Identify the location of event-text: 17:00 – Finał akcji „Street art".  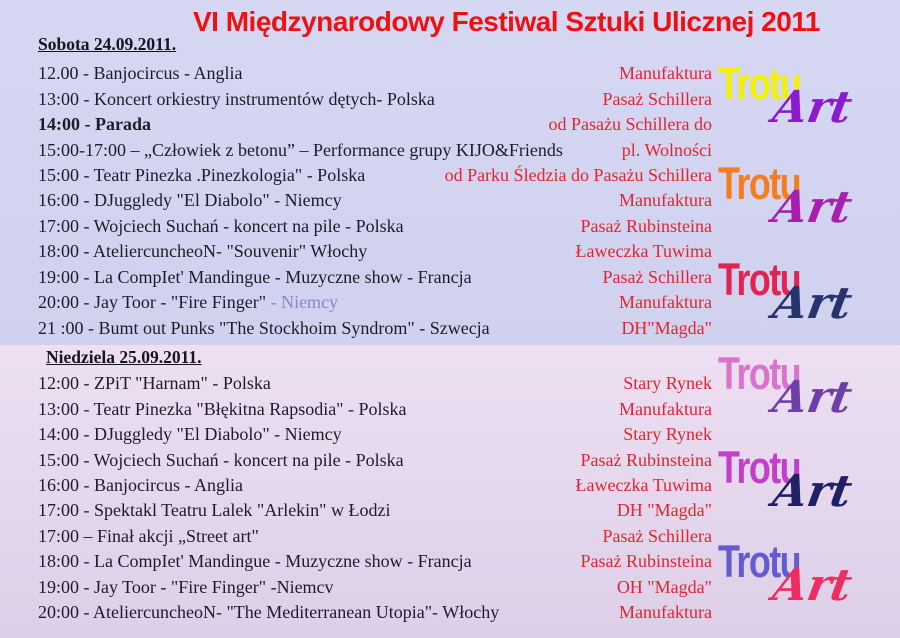
(148, 535).